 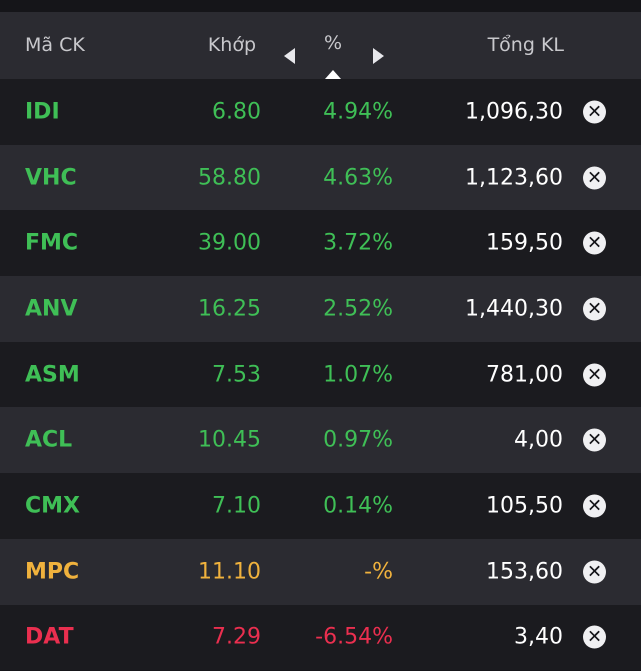 What do you see at coordinates (229, 178) in the screenshot?
I see `match-price: 58.80` at bounding box center [229, 178].